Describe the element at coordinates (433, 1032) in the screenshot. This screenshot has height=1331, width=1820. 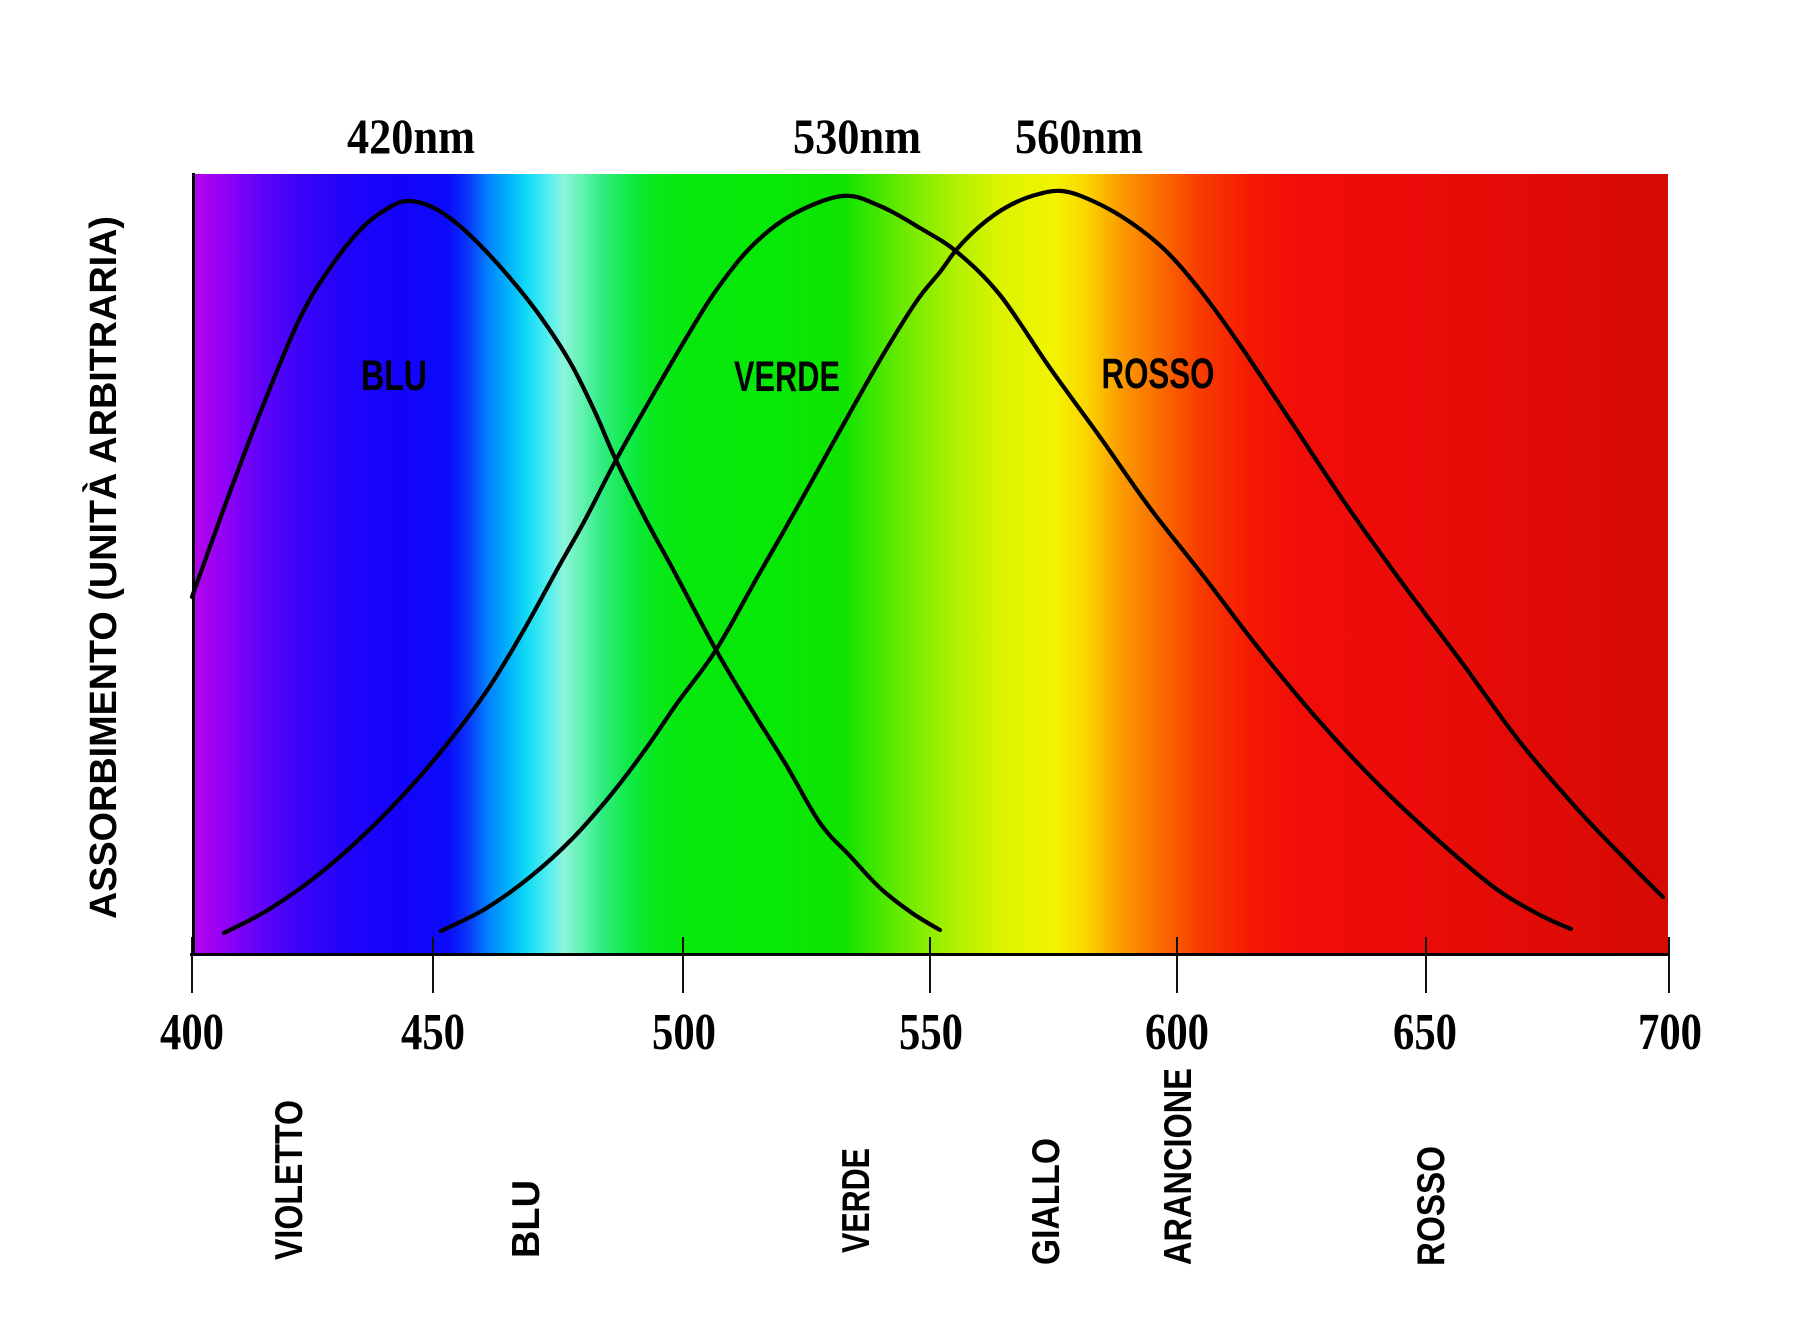
I see `svg-text: 450` at that location.